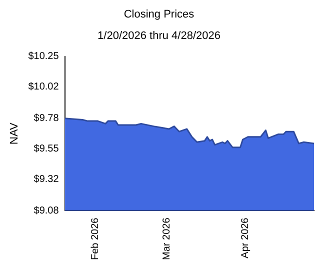 Image resolution: width=324 pixels, height=267 pixels. I want to click on chart-title: Closing Prices, so click(159, 14).